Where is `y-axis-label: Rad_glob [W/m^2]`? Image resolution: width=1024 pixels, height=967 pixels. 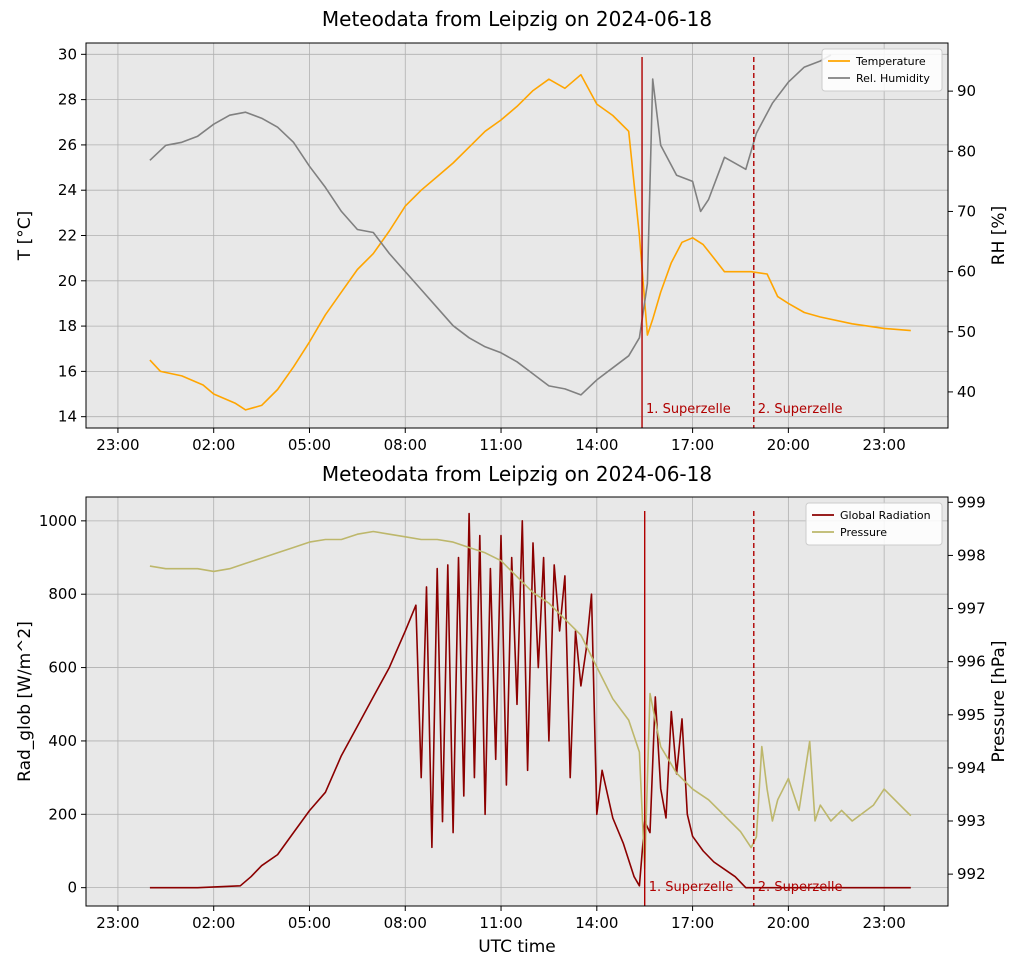
y-axis-label: Rad_glob [W/m^2] is located at coordinates (25, 701).